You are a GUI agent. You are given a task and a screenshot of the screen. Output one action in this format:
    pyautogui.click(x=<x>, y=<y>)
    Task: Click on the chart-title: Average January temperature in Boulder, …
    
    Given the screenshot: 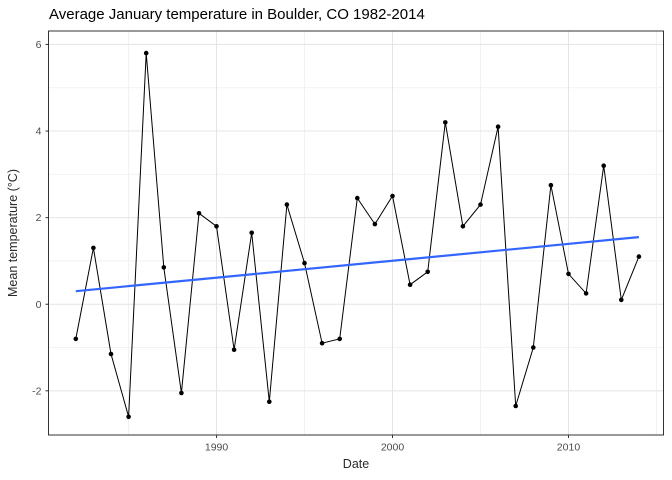 What is the action you would take?
    pyautogui.click(x=237, y=14)
    